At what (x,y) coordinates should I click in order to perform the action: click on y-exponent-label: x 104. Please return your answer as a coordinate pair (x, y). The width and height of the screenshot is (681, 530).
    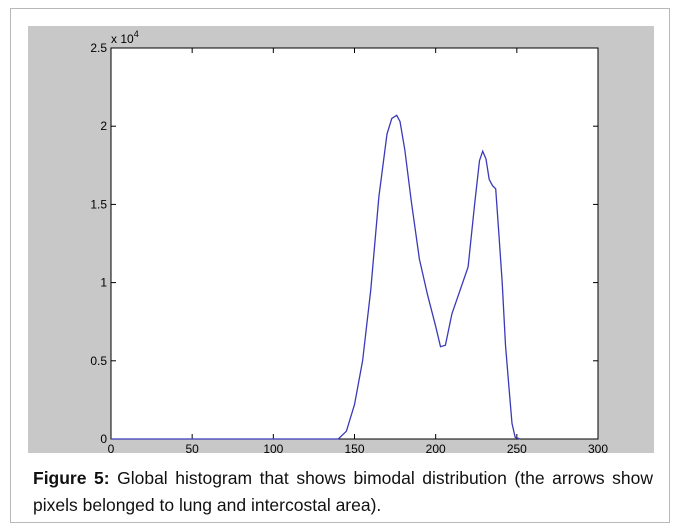
    Looking at the image, I should click on (125, 37).